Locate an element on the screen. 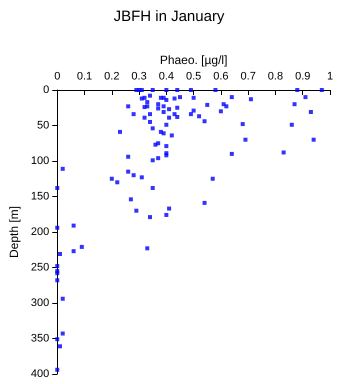 Image resolution: width=338 pixels, height=384 pixels. y-tick-label: 300 is located at coordinates (40, 303).